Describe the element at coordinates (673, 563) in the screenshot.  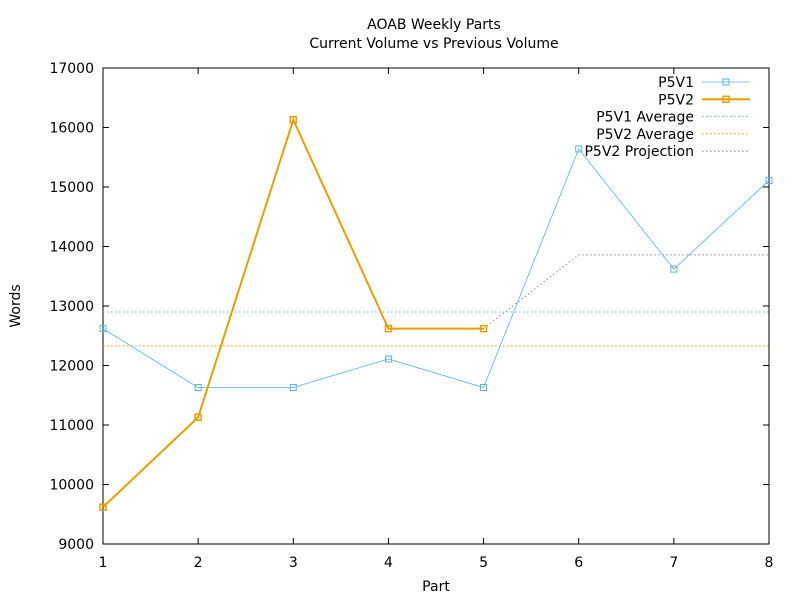
I see `x-tick-label: 7` at that location.